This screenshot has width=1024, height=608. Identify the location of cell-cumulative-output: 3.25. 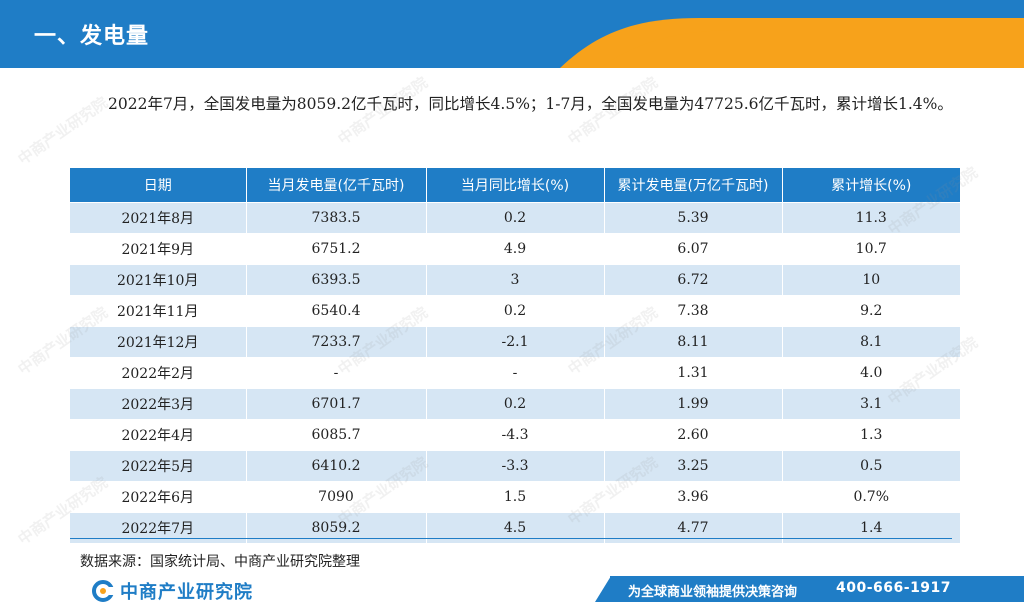
(693, 465).